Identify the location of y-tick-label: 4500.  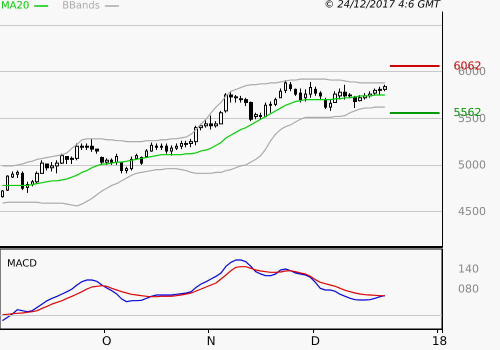
(472, 211).